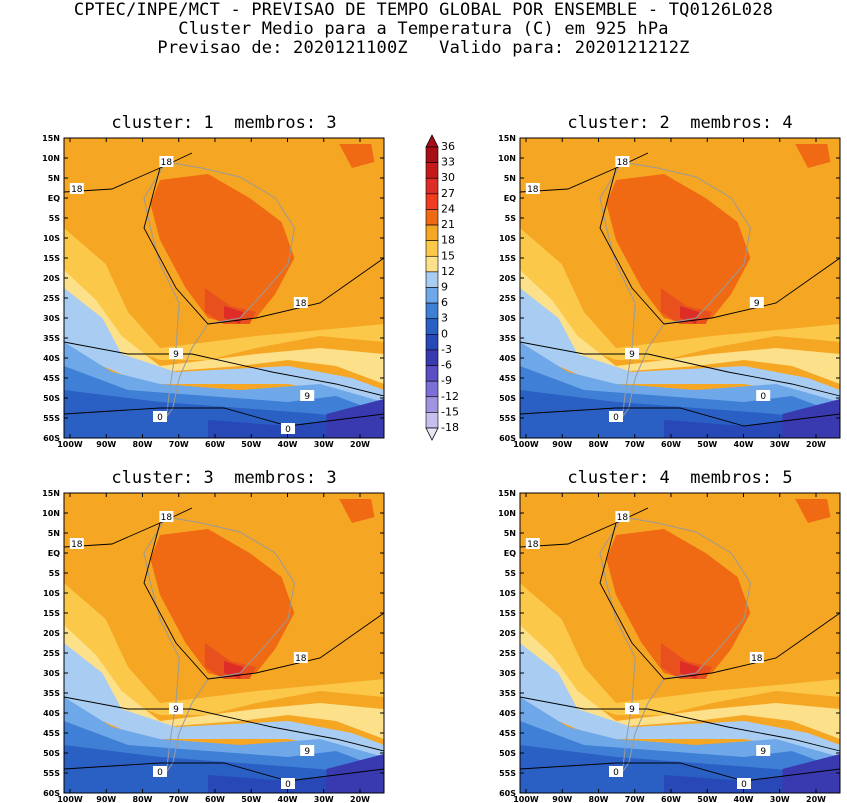 This screenshot has width=847, height=803. I want to click on lat-tick-label: 15S, so click(51, 258).